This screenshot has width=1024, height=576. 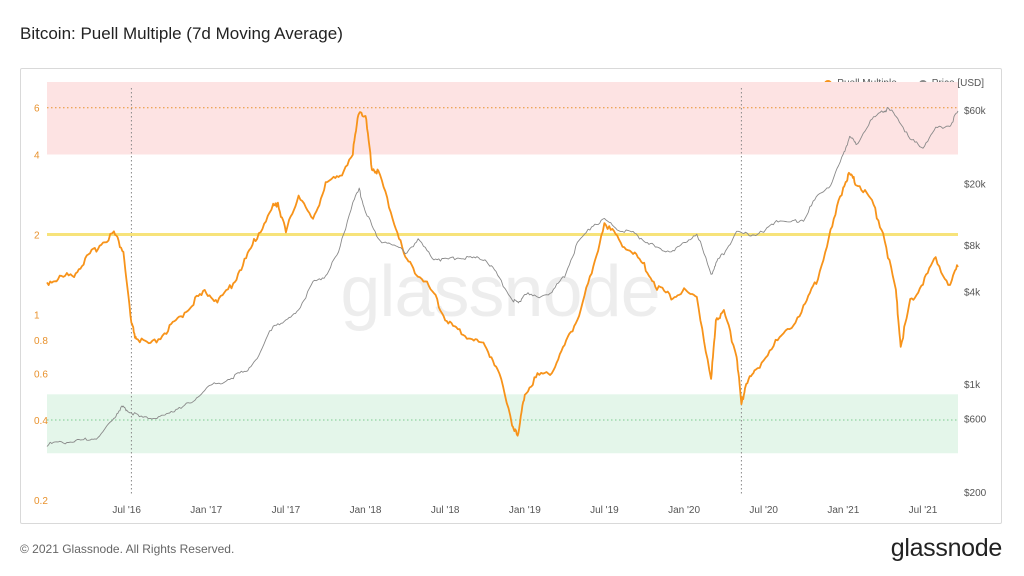 What do you see at coordinates (763, 510) in the screenshot?
I see `x-tick-label: Jul '20` at bounding box center [763, 510].